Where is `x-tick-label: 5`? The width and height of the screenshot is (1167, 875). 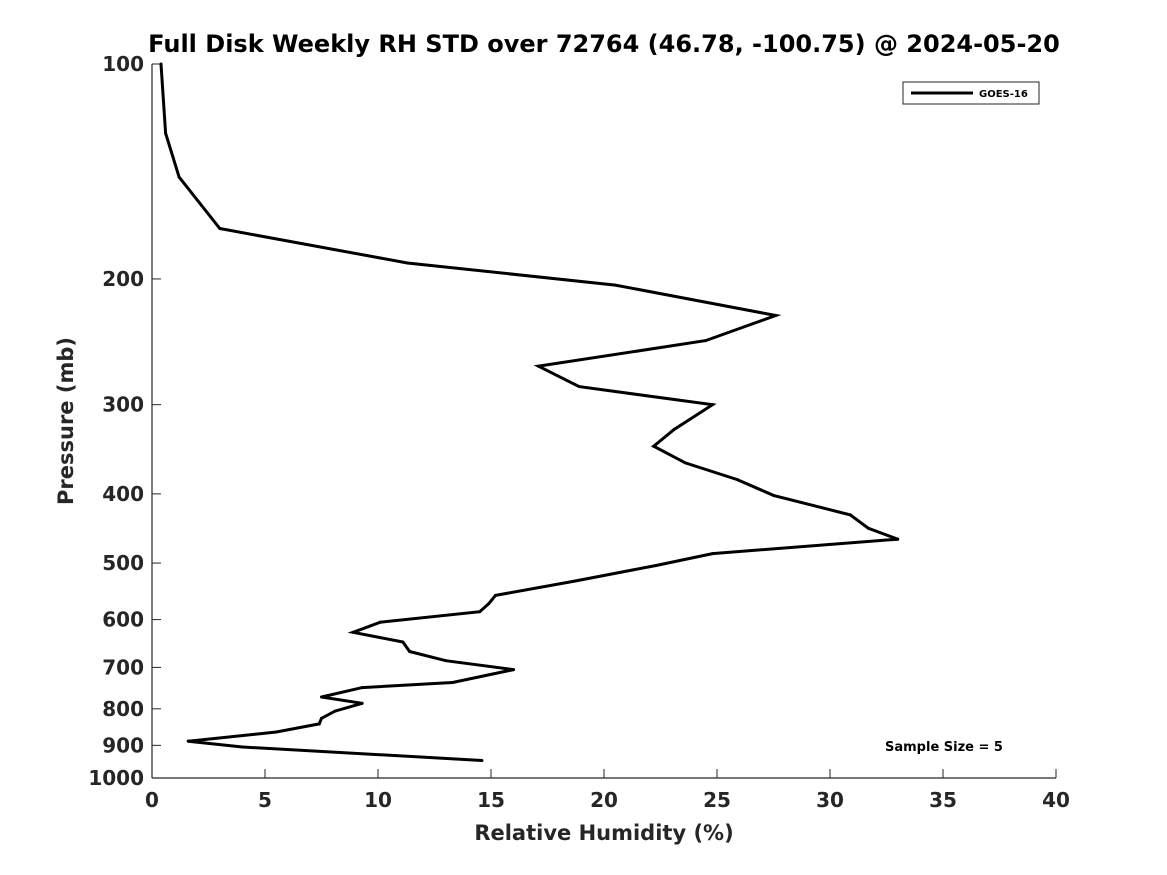
x-tick-label: 5 is located at coordinates (265, 800).